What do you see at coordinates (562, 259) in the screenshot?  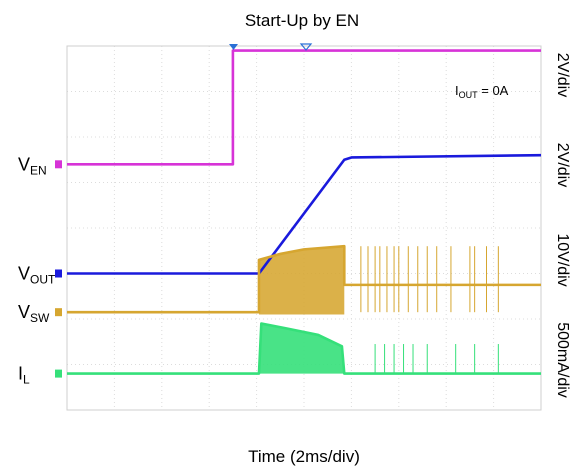 I see `vsw-scale: 10V/div` at bounding box center [562, 259].